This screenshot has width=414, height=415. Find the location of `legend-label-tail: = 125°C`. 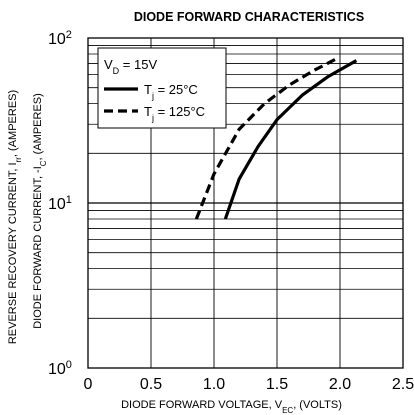

legend-label-tail: = 125°C is located at coordinates (179, 111).